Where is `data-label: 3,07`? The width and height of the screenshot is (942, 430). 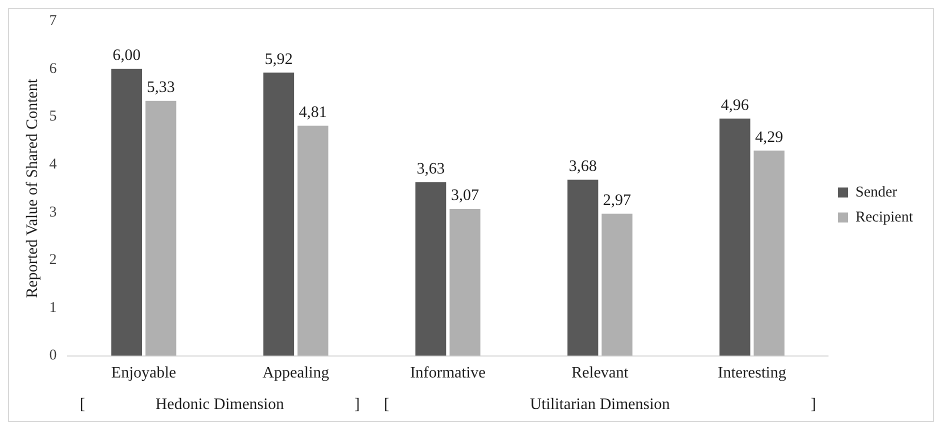
data-label: 3,07 is located at coordinates (464, 195).